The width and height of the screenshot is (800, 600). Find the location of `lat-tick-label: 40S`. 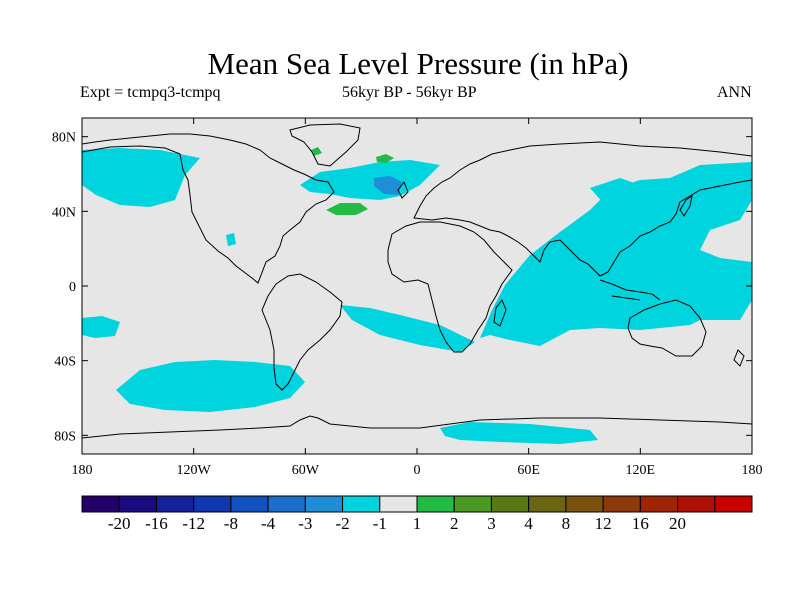

lat-tick-label: 40S is located at coordinates (65, 362).